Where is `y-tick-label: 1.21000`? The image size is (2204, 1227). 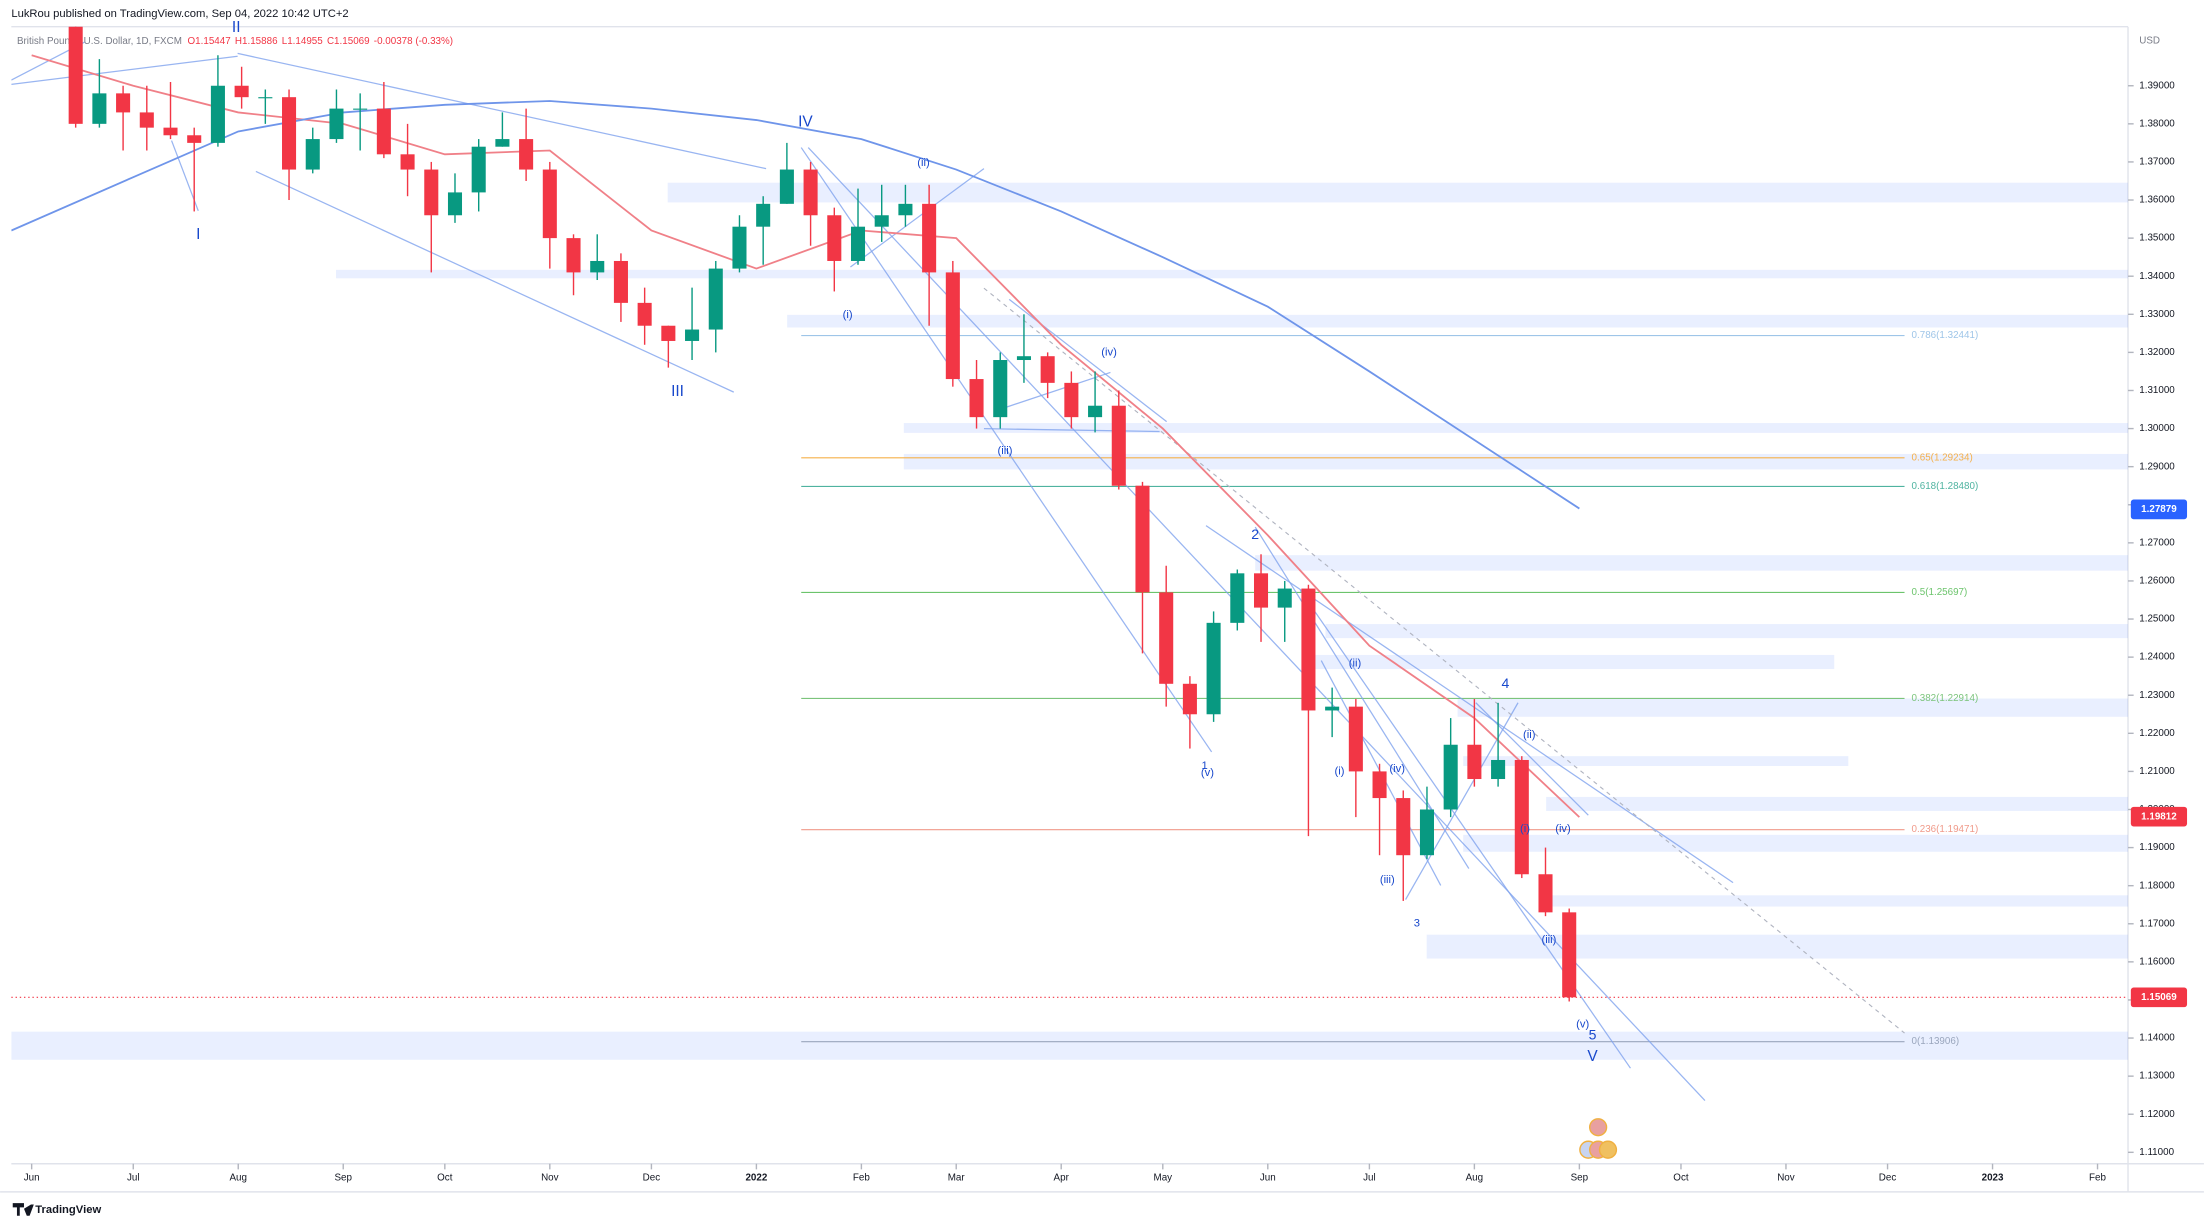
y-tick-label: 1.21000 is located at coordinates (2157, 771).